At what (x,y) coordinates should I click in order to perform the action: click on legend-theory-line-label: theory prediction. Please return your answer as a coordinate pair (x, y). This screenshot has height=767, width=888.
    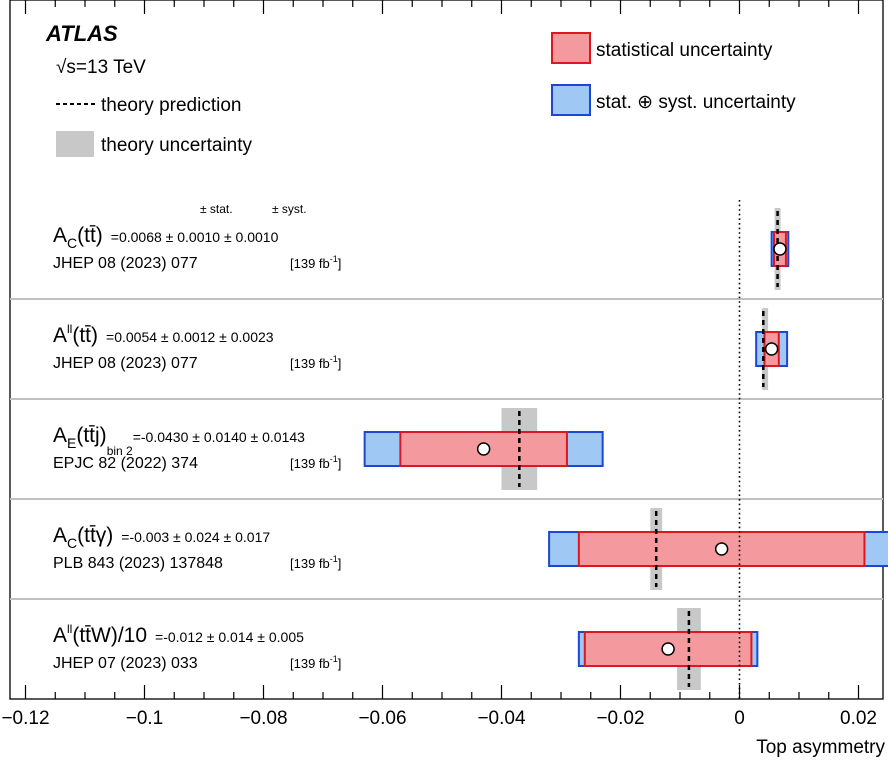
    Looking at the image, I should click on (171, 105).